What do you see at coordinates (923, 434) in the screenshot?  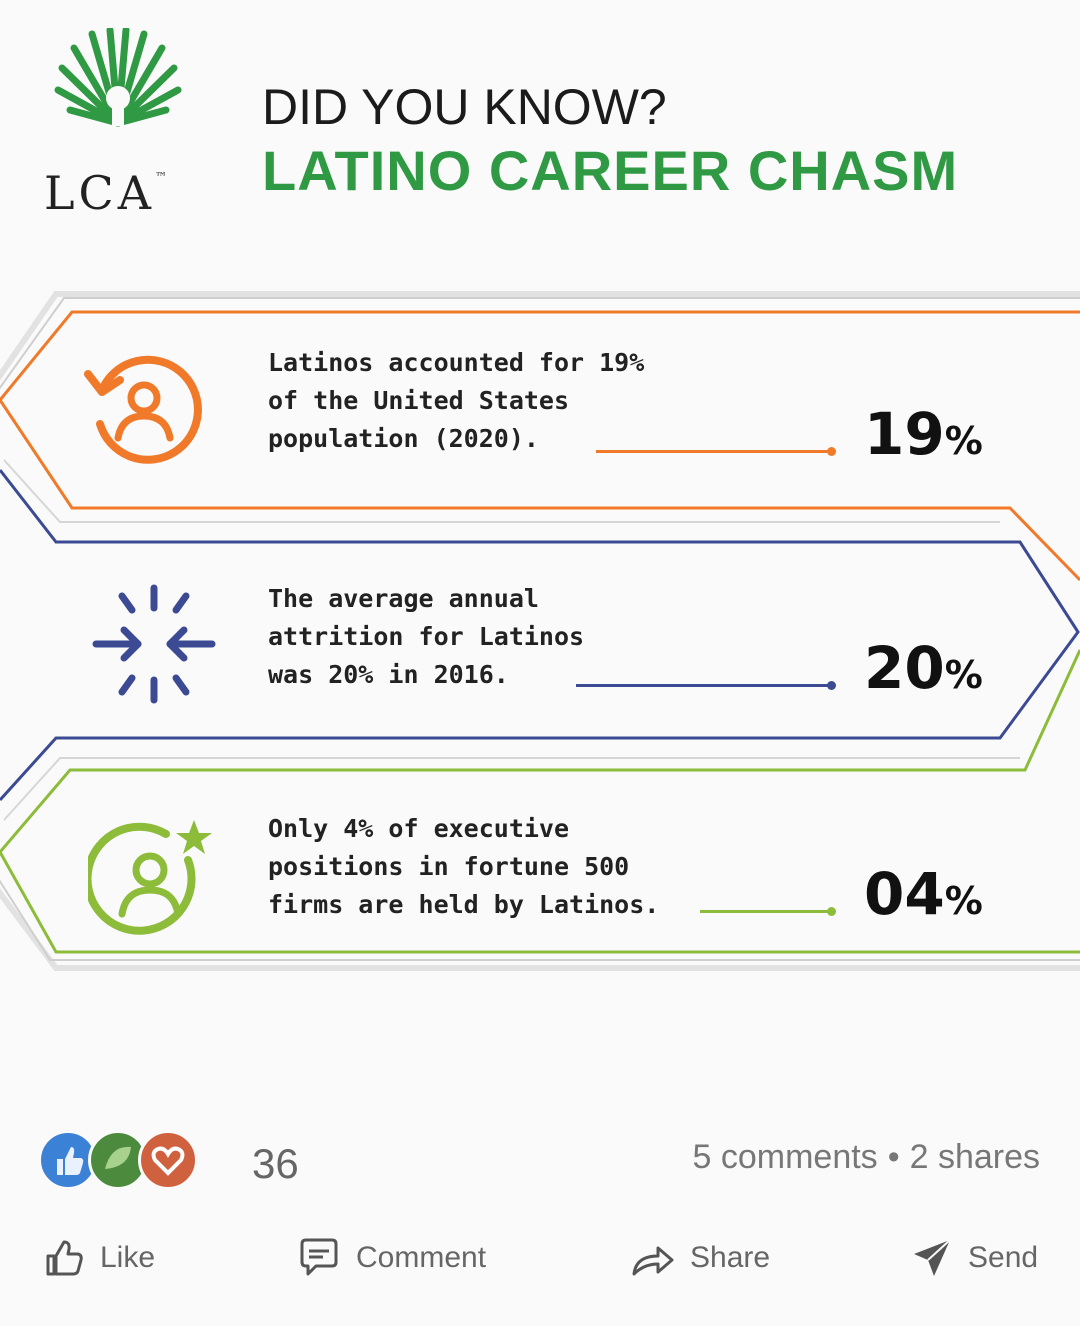 I see `stat-value-population: 19%` at bounding box center [923, 434].